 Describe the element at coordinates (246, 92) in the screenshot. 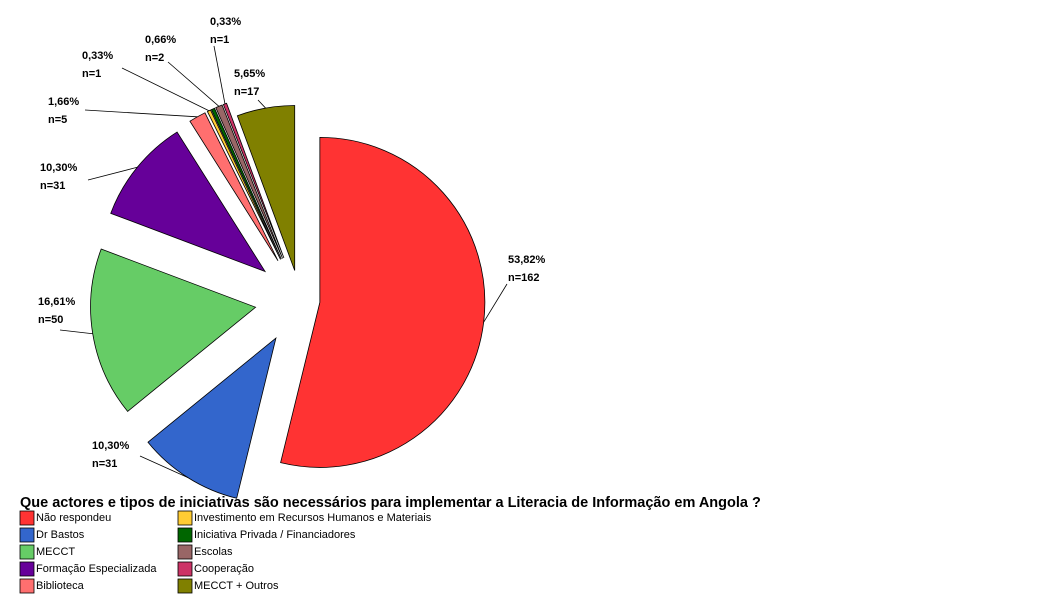

I see `count-label: n=17` at that location.